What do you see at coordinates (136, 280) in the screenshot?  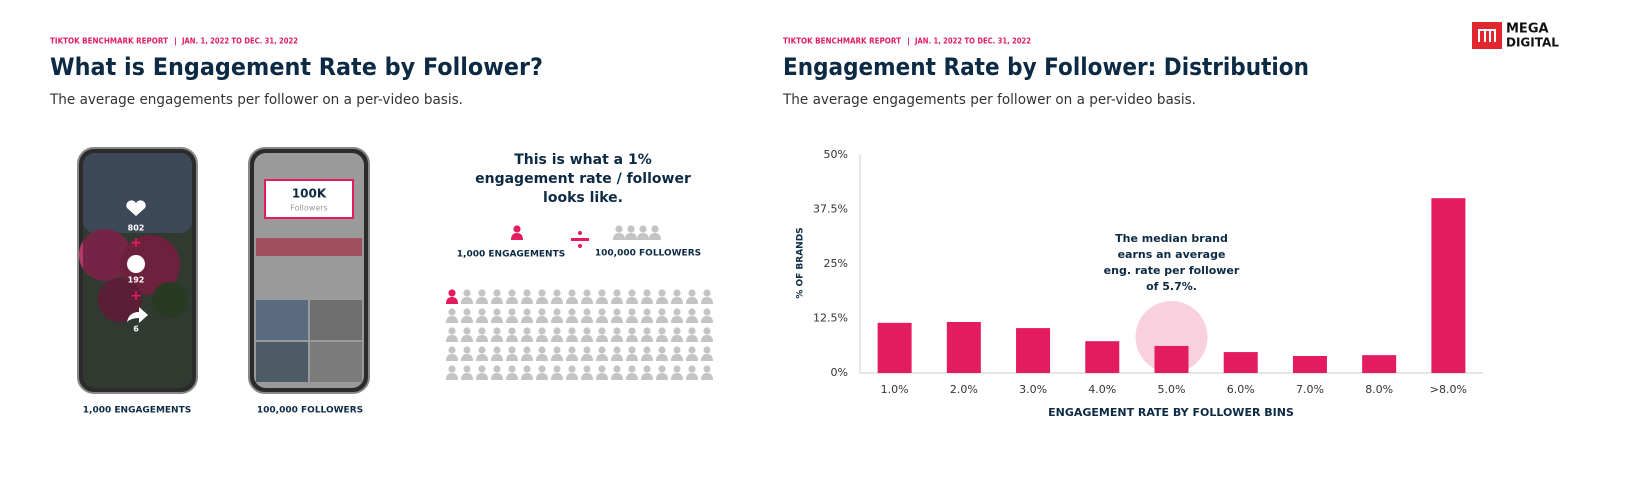 I see `comments: 192` at bounding box center [136, 280].